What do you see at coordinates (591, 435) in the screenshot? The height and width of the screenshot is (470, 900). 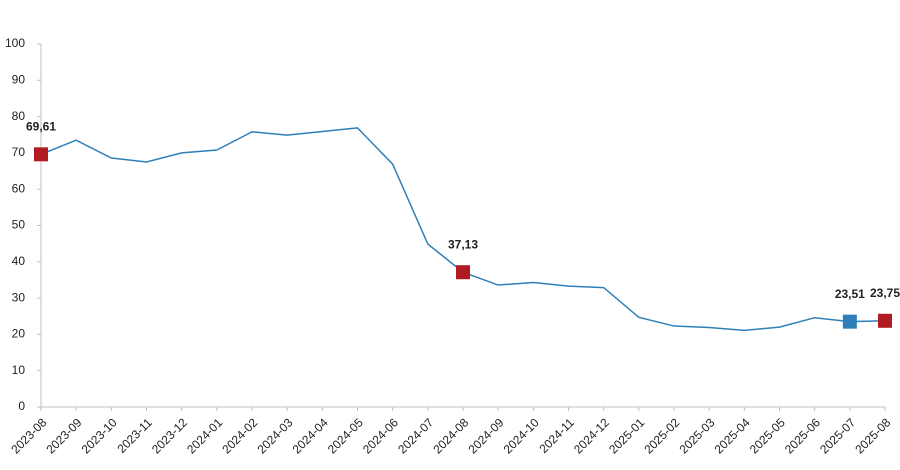 I see `x-tick-label: 2024-12` at bounding box center [591, 435].